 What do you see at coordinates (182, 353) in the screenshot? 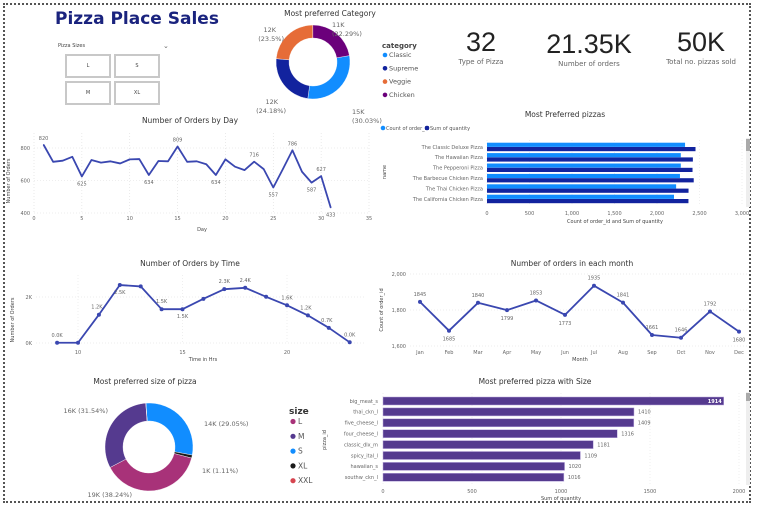
I see `time-x-tick: 15` at bounding box center [182, 353].